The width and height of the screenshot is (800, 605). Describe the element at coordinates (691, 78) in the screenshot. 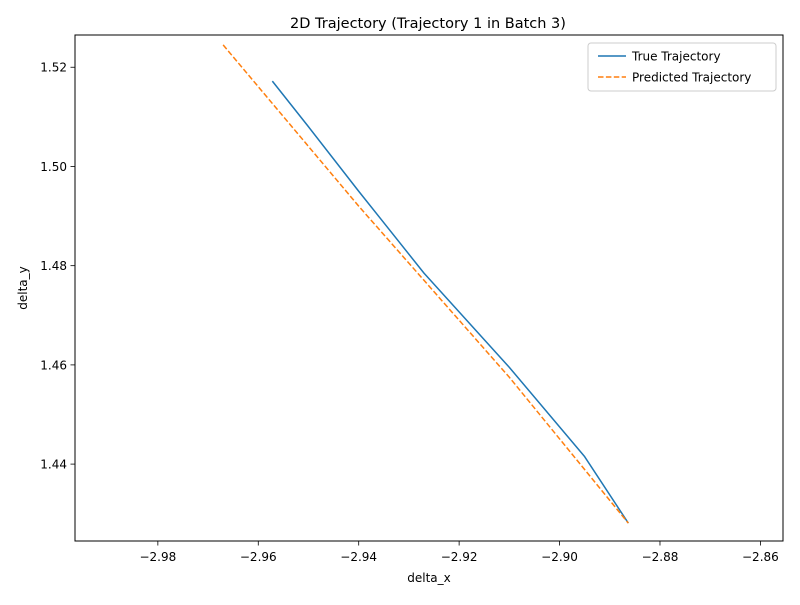

I see `legend-label-predicted-trajectory: Predicted Trajectory` at that location.